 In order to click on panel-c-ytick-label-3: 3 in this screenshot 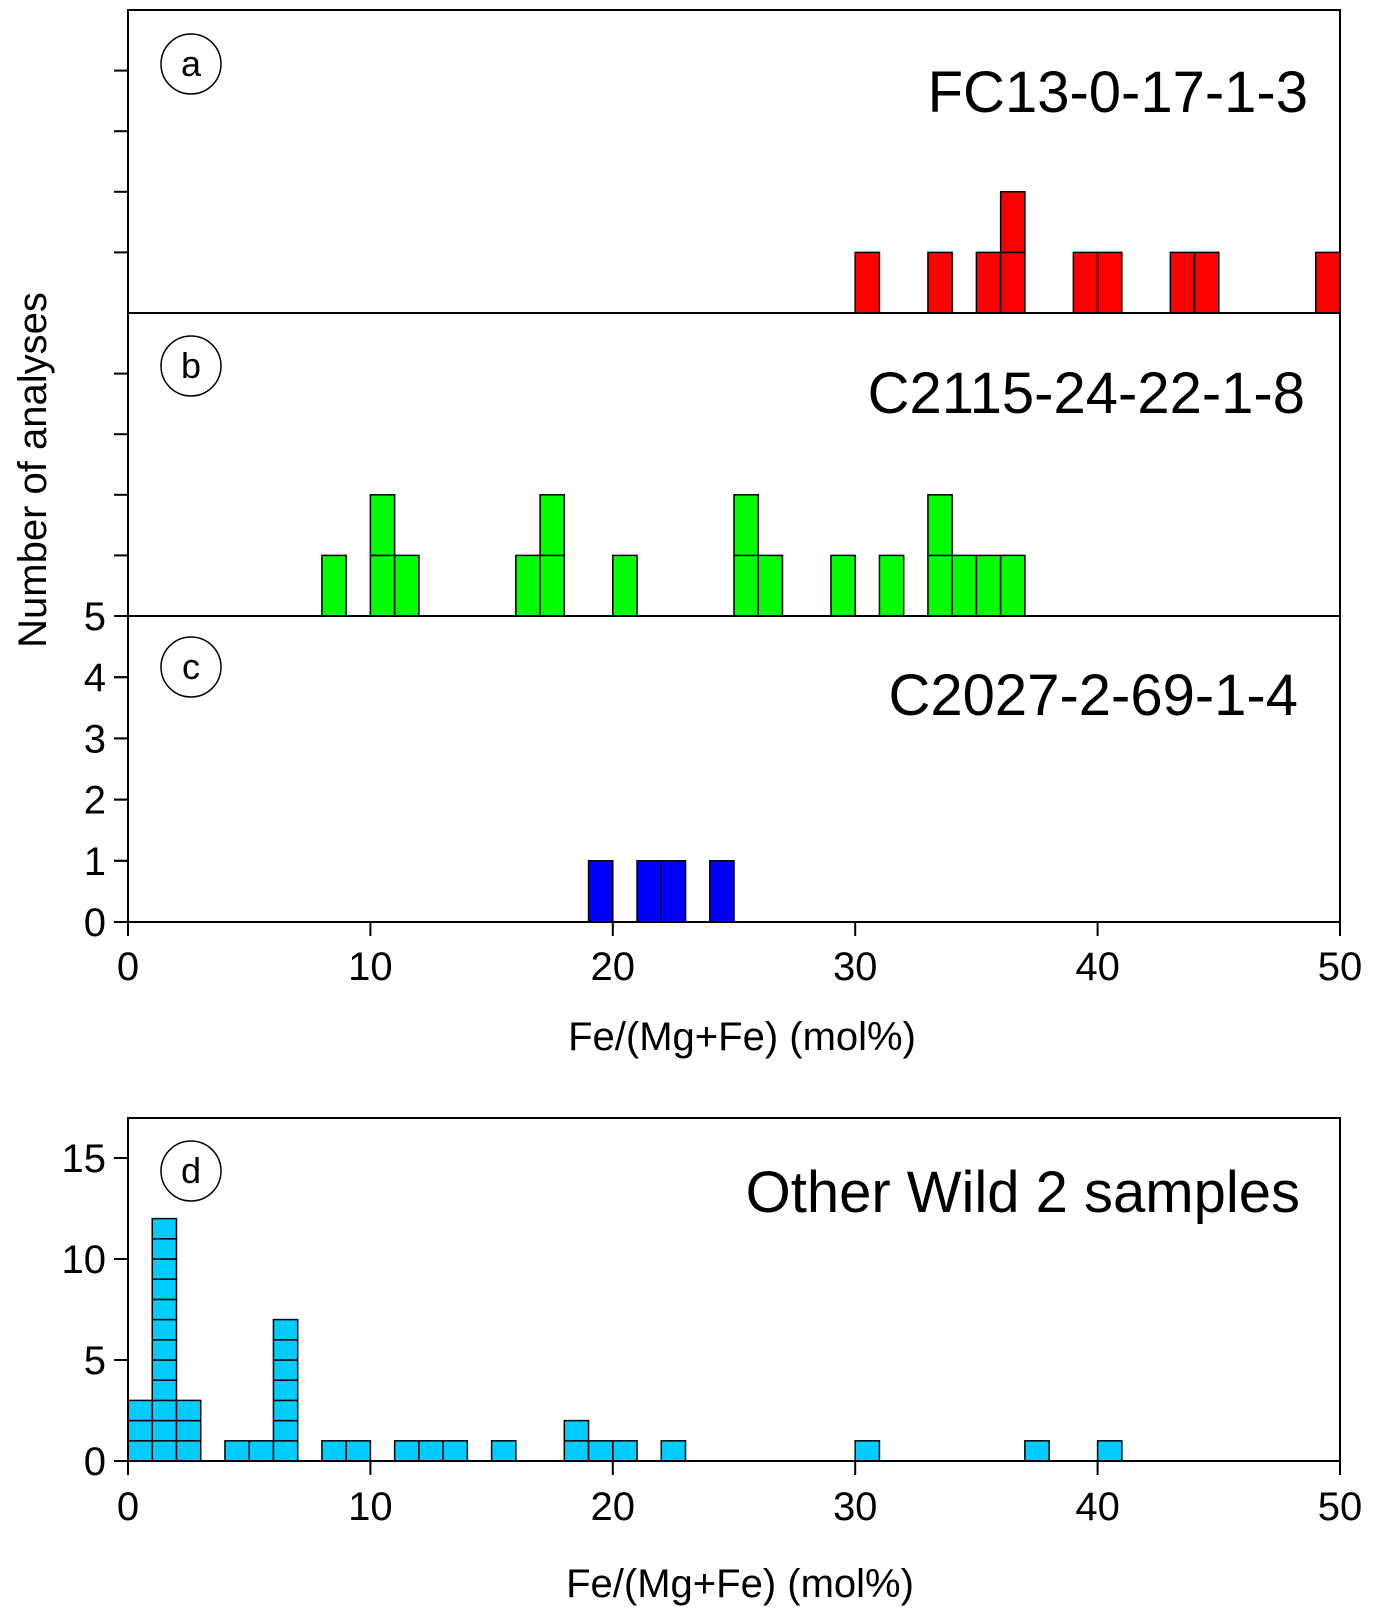, I will do `click(95, 739)`.